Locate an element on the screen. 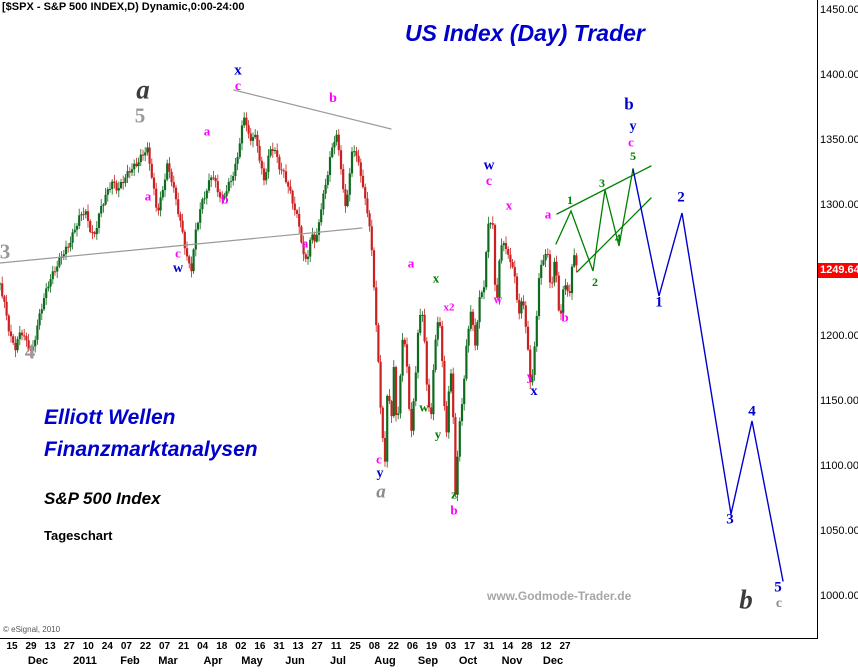 This screenshot has height=672, width=858. month-label: Apr is located at coordinates (213, 661).